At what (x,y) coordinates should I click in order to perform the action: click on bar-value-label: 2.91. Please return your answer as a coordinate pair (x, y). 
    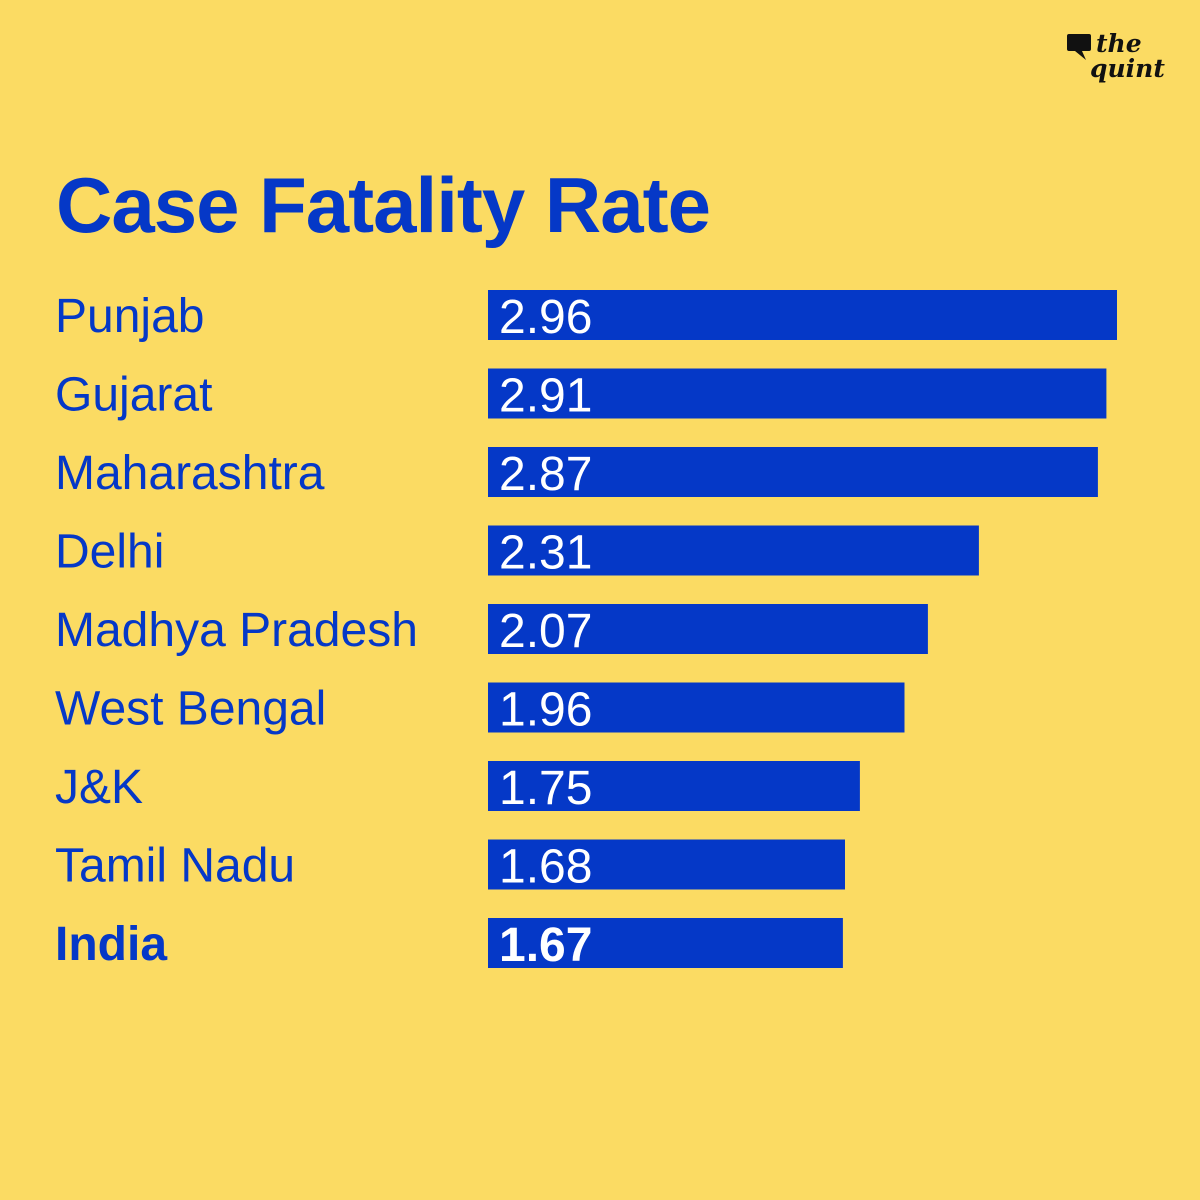
    Looking at the image, I should click on (545, 396).